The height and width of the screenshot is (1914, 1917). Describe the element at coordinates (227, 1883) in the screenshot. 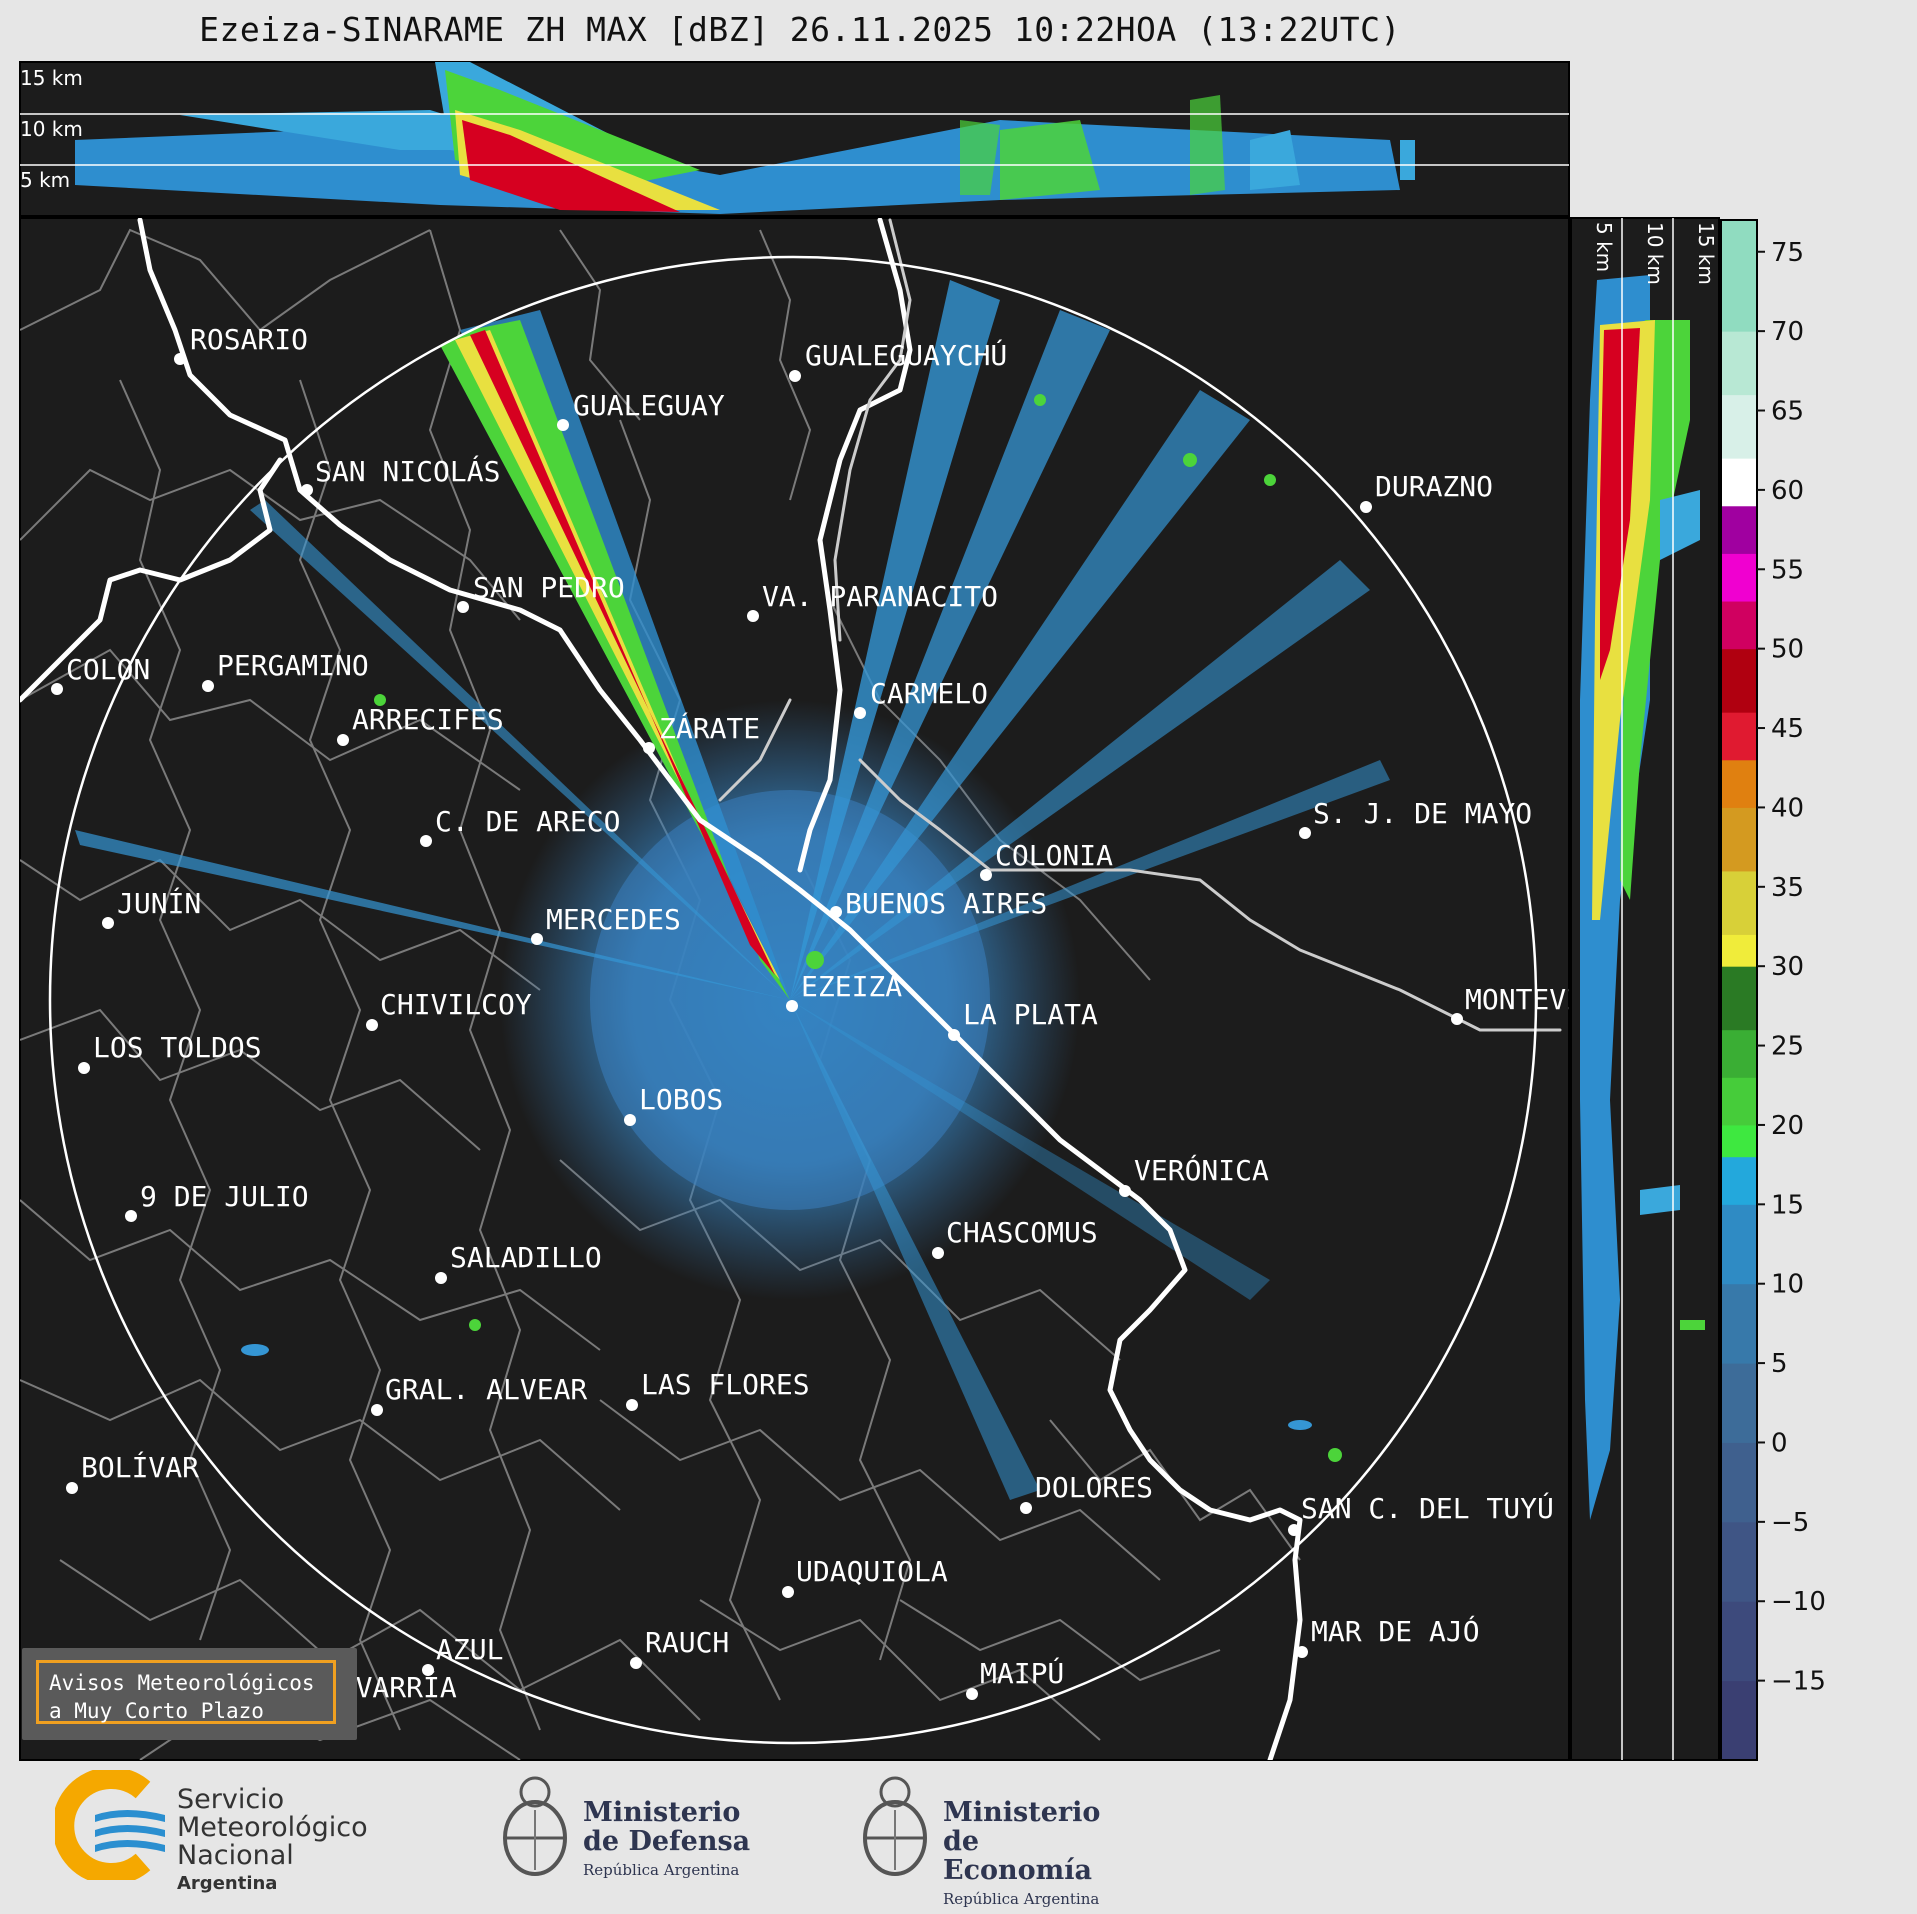

I see `smn-country: Argentina` at that location.